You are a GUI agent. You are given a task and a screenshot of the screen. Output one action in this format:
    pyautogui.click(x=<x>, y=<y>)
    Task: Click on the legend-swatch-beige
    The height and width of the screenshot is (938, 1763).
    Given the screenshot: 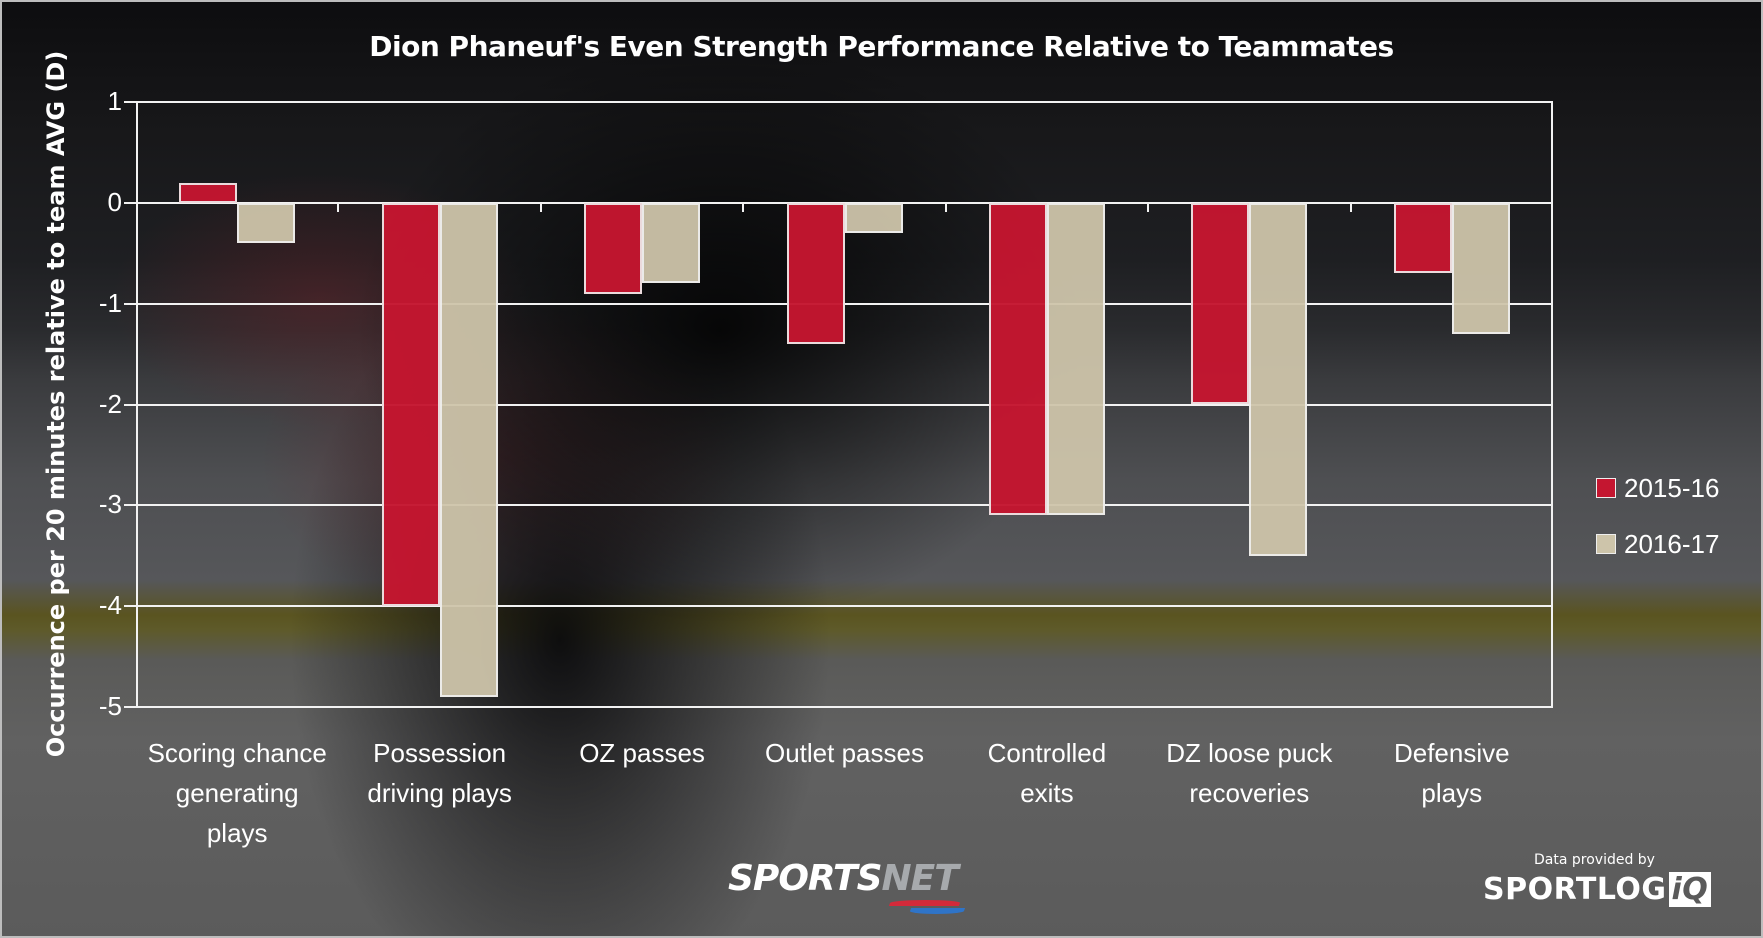 What is the action you would take?
    pyautogui.click(x=1606, y=544)
    